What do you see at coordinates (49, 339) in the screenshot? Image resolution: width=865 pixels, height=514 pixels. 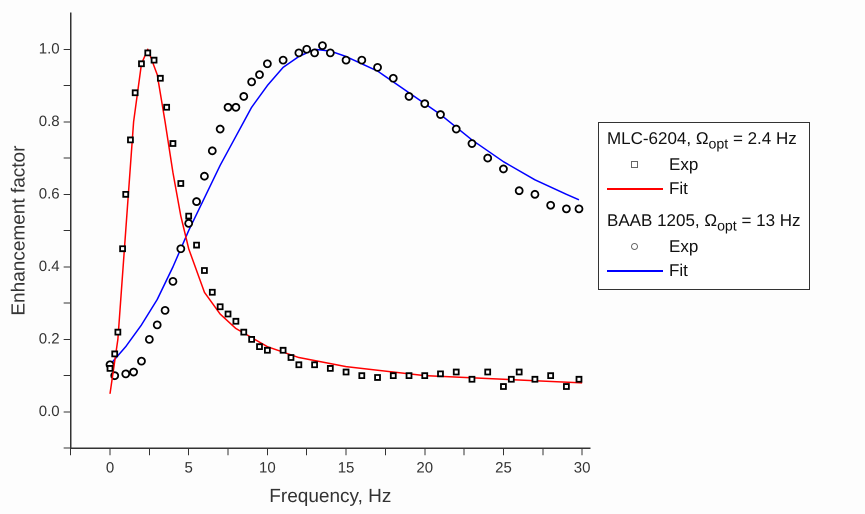 I see `y-tick-label: 0.2` at bounding box center [49, 339].